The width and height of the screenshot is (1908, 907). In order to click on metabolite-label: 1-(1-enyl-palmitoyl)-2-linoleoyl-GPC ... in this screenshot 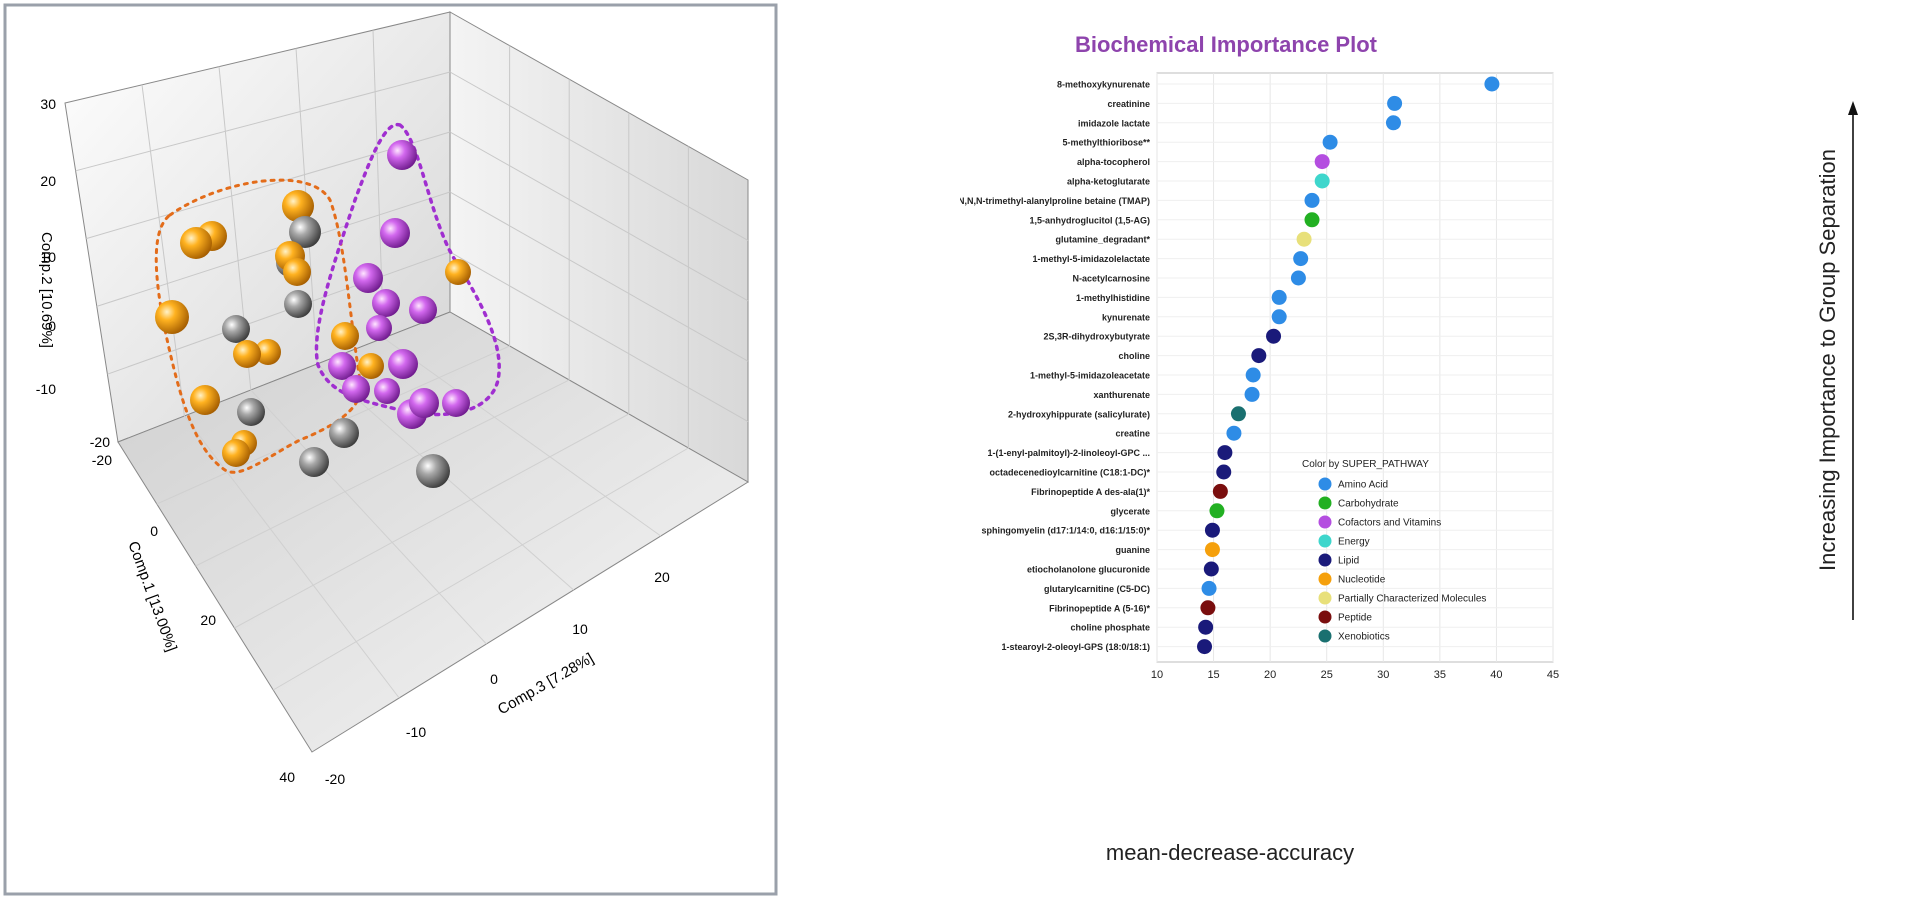, I will do `click(1068, 453)`.